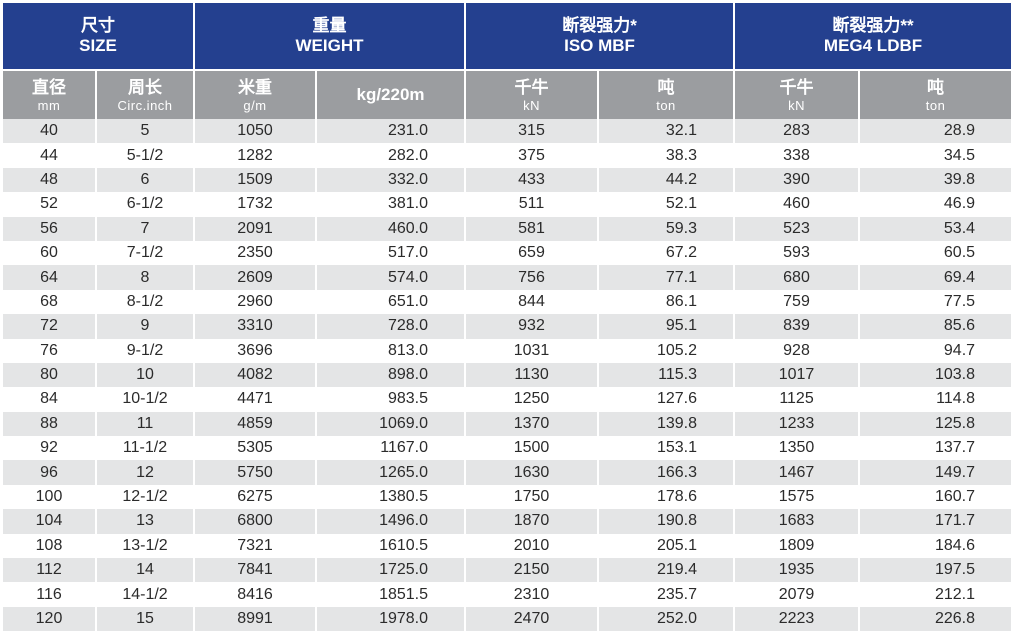 This screenshot has height=639, width=1014. What do you see at coordinates (255, 180) in the screenshot?
I see `cell-weight-g-per-m: 1509` at bounding box center [255, 180].